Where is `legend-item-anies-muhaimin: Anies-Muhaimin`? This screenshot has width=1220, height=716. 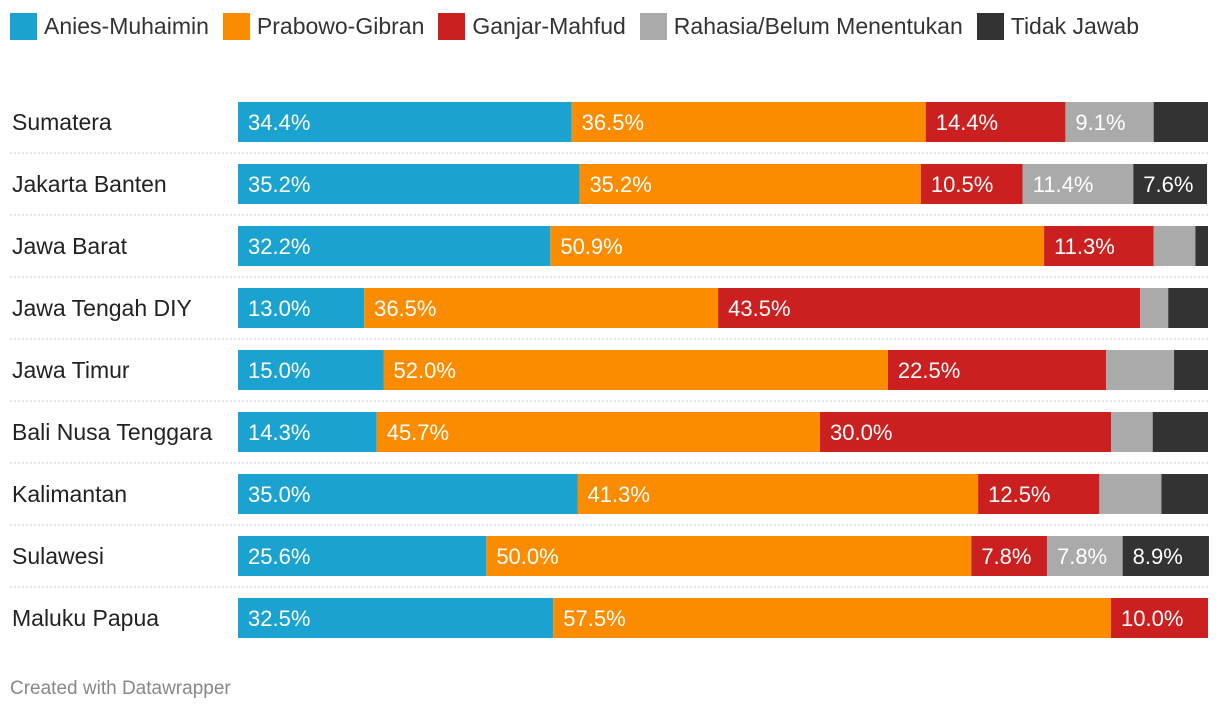 legend-item-anies-muhaimin: Anies-Muhaimin is located at coordinates (109, 26).